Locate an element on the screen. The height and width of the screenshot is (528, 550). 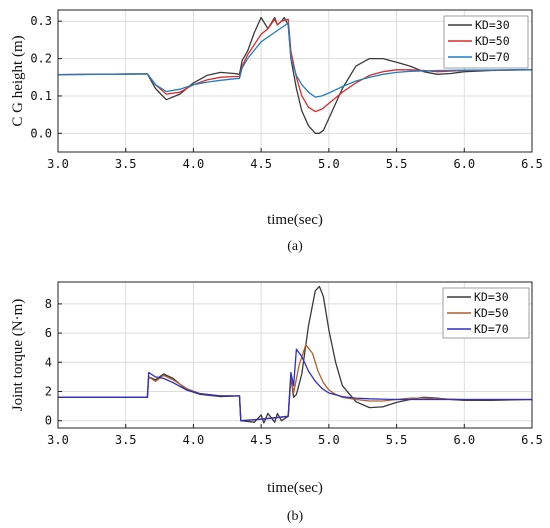
y-tick-label: 0.3 is located at coordinates (41, 21).